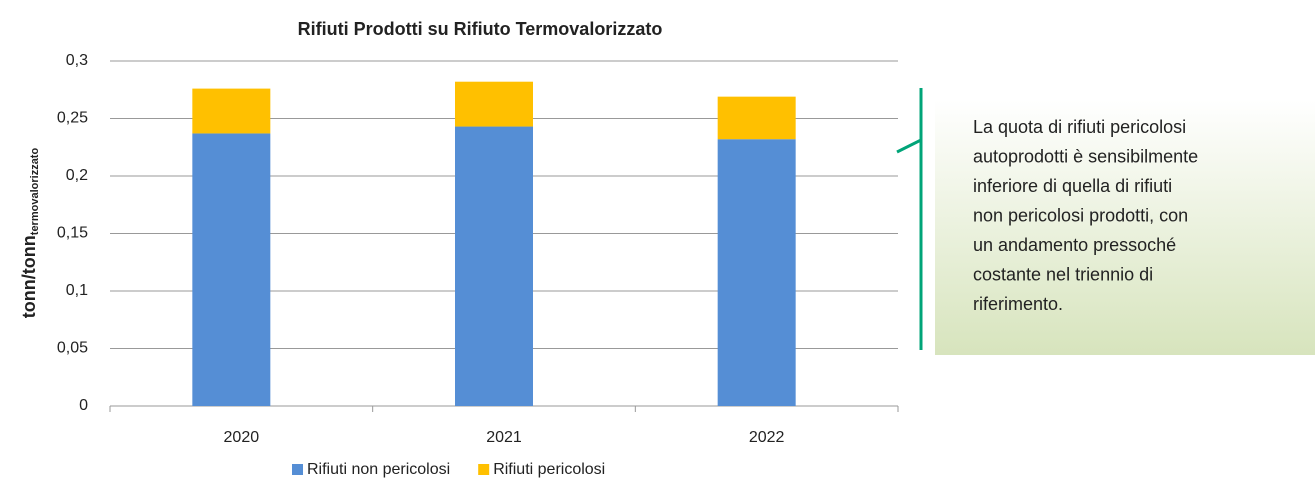  Describe the element at coordinates (549, 469) in the screenshot. I see `legend-label: Rifiuti pericolosi` at that location.